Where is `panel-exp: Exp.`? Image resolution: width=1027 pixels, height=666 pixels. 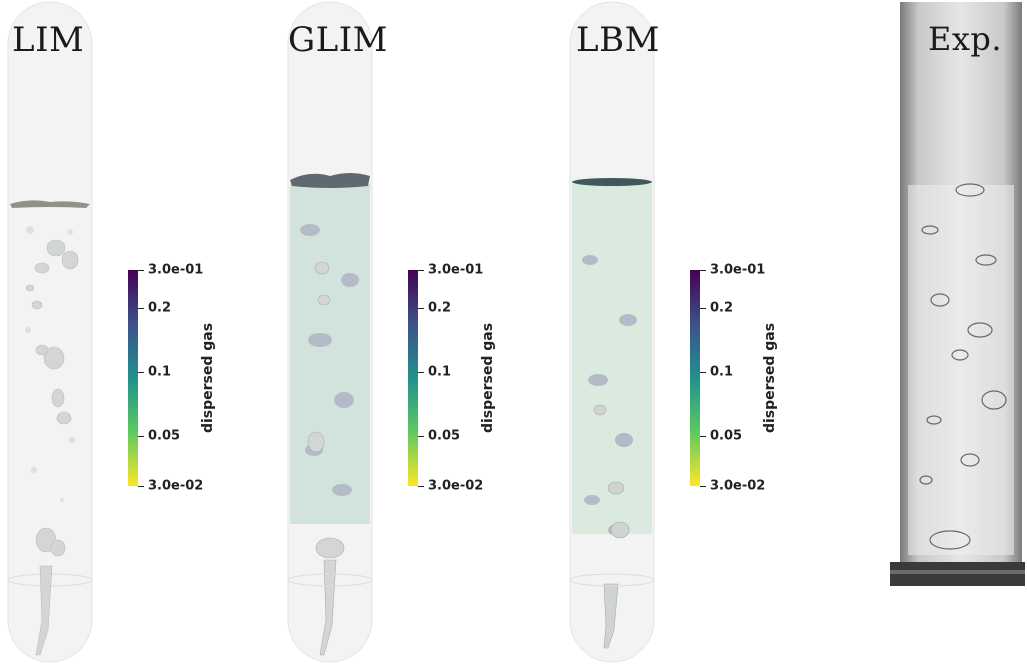 panel-exp: Exp. is located at coordinates (957, 333).